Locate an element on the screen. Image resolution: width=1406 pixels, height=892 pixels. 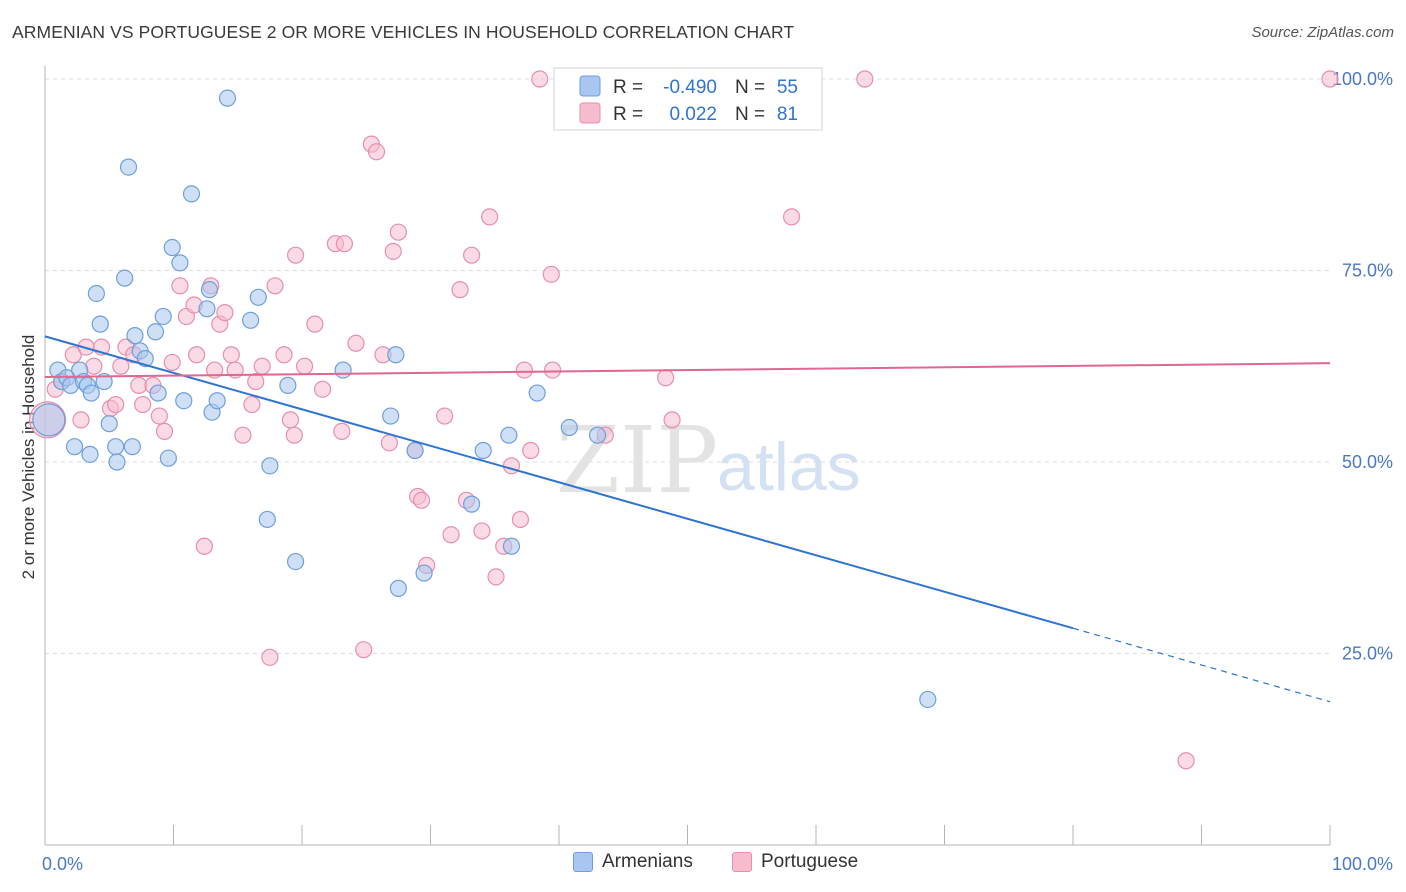
legend-label-portuguese: Portuguese is located at coordinates (810, 861).